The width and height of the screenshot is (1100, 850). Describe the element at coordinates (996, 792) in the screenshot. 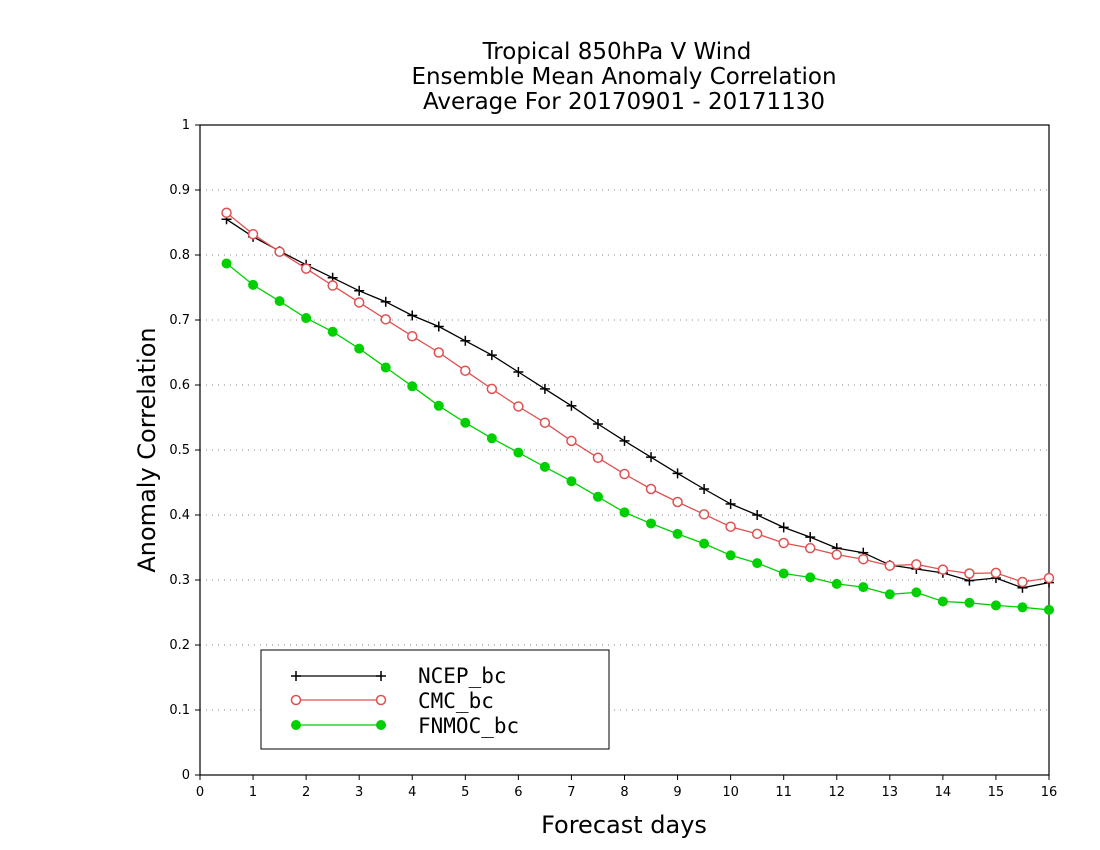

I see `x-tick-label: 15` at that location.